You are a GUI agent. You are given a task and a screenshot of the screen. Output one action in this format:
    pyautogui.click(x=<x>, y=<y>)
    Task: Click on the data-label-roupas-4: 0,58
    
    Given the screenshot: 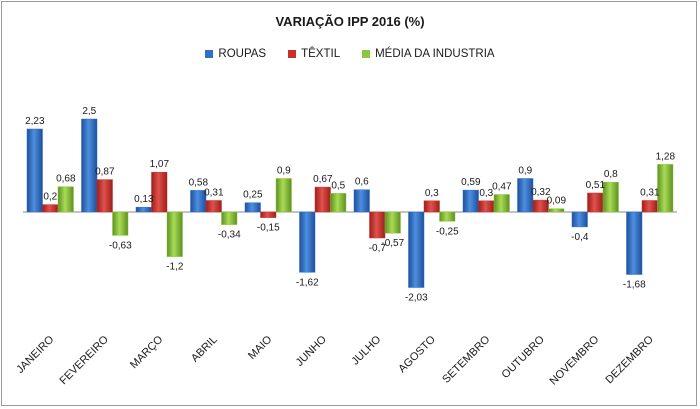 What is the action you would take?
    pyautogui.click(x=199, y=182)
    